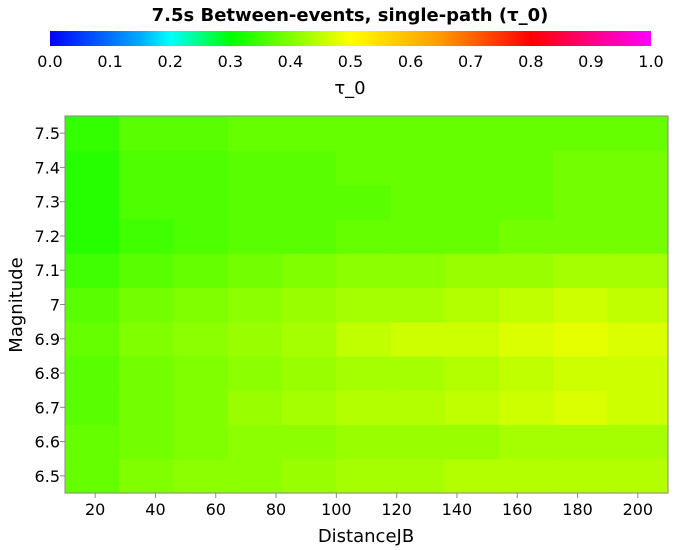 The image size is (700, 550). Describe the element at coordinates (47, 270) in the screenshot. I see `y-tick-label: 7.1` at that location.